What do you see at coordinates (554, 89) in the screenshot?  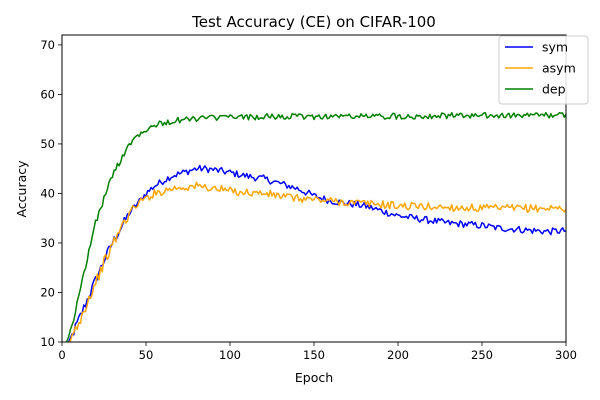 I see `legend-label-dep: dep` at bounding box center [554, 89].